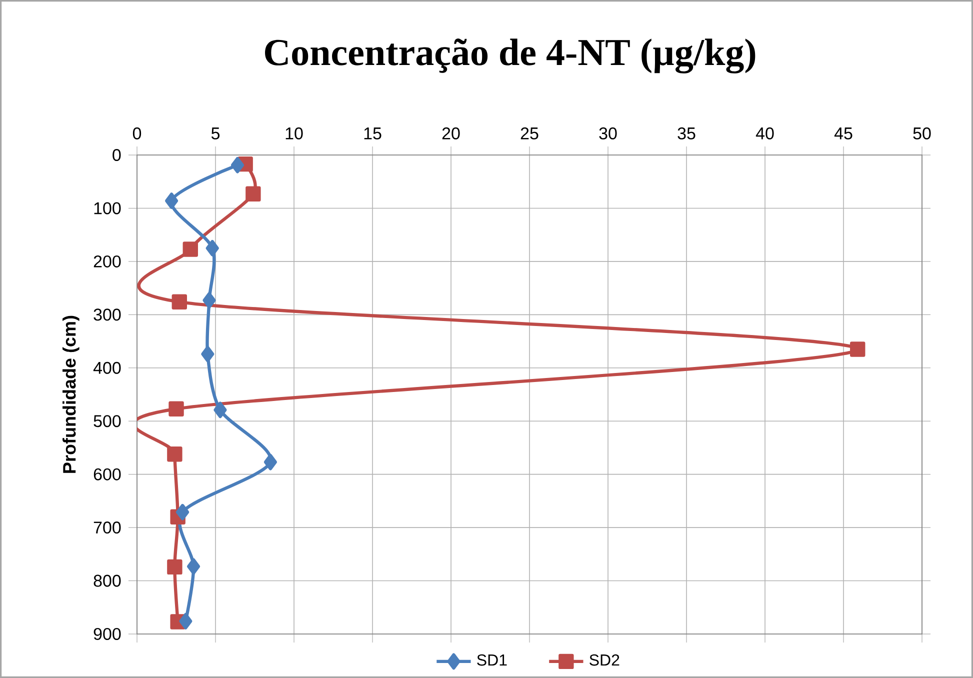  What do you see at coordinates (765, 133) in the screenshot?
I see `x-tick-label: 40` at bounding box center [765, 133].